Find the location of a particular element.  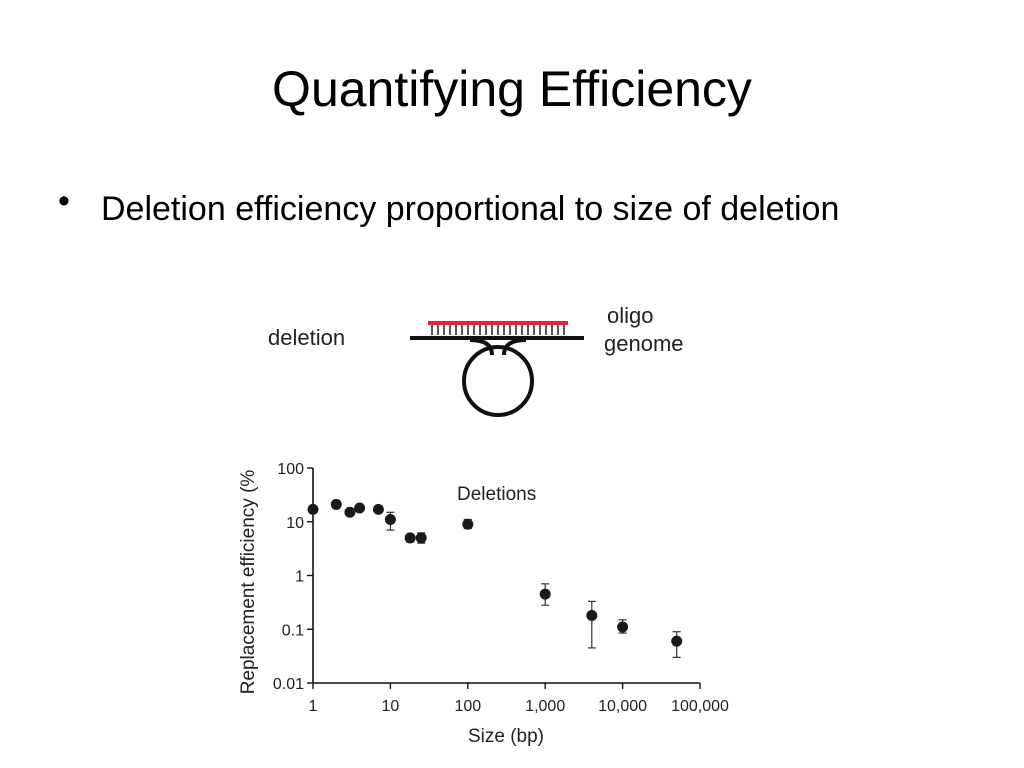

y-tick-label: 100 is located at coordinates (290, 469).